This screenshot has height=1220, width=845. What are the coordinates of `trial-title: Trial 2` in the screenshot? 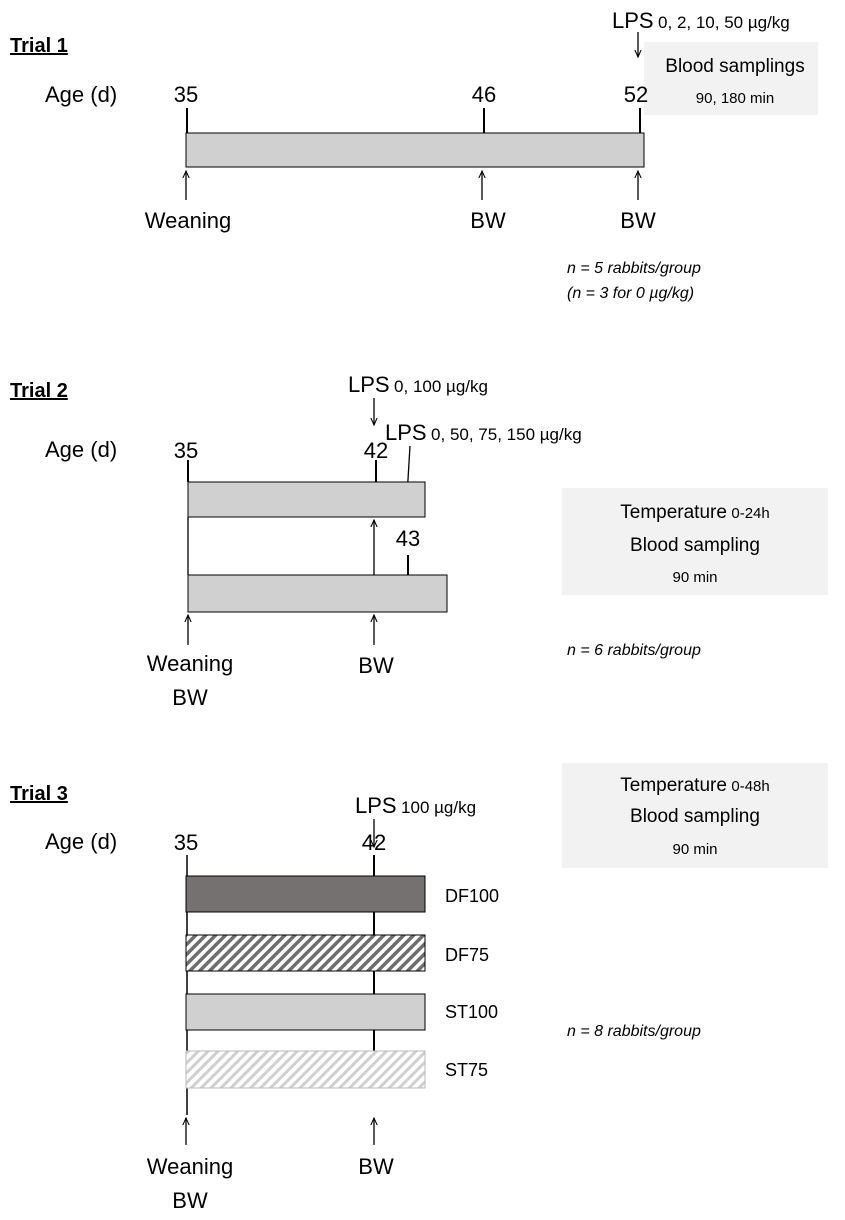 It's located at (39, 391).